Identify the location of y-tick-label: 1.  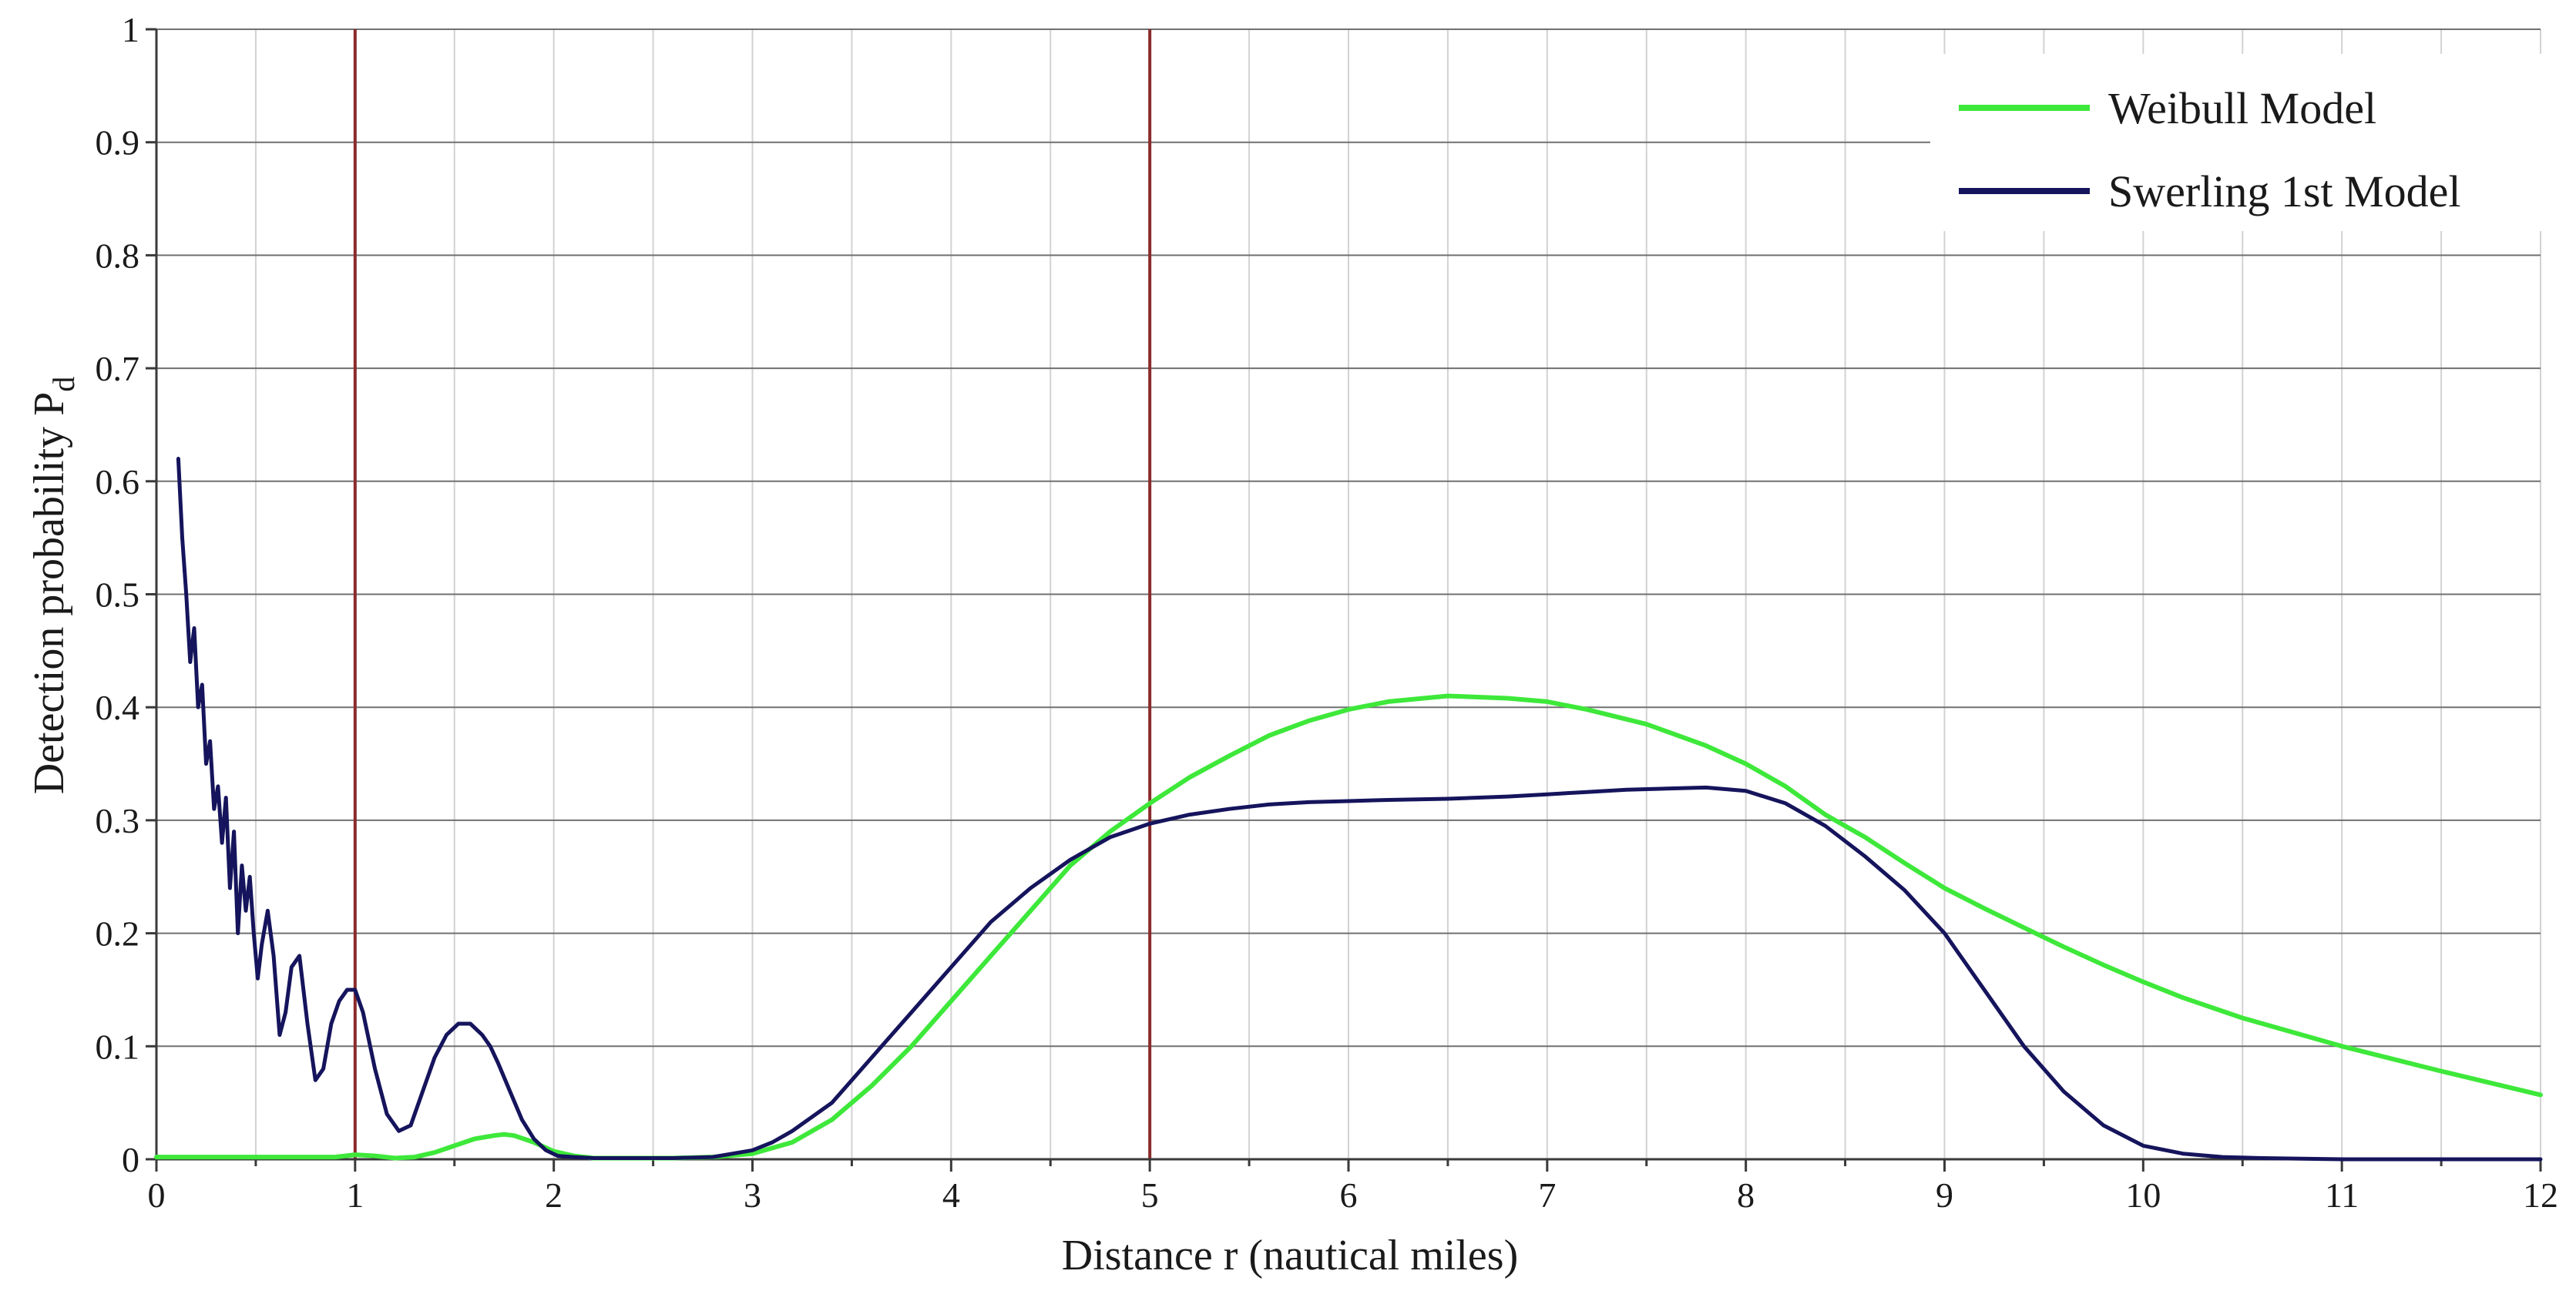
(130, 29).